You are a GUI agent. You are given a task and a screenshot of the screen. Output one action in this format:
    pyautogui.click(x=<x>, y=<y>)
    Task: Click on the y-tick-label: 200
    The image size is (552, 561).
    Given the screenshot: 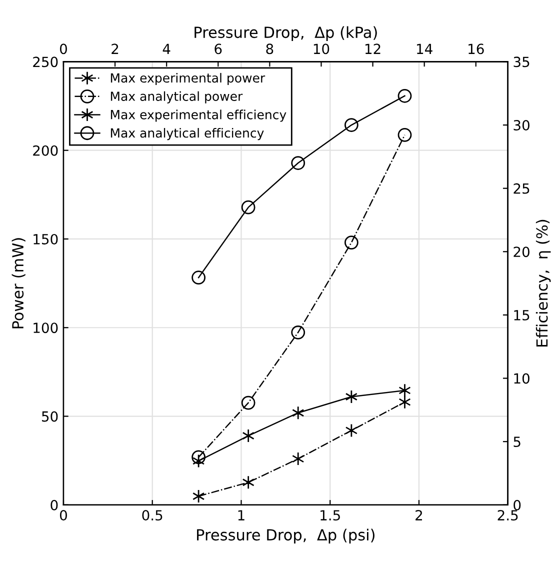 What is the action you would take?
    pyautogui.click(x=45, y=150)
    